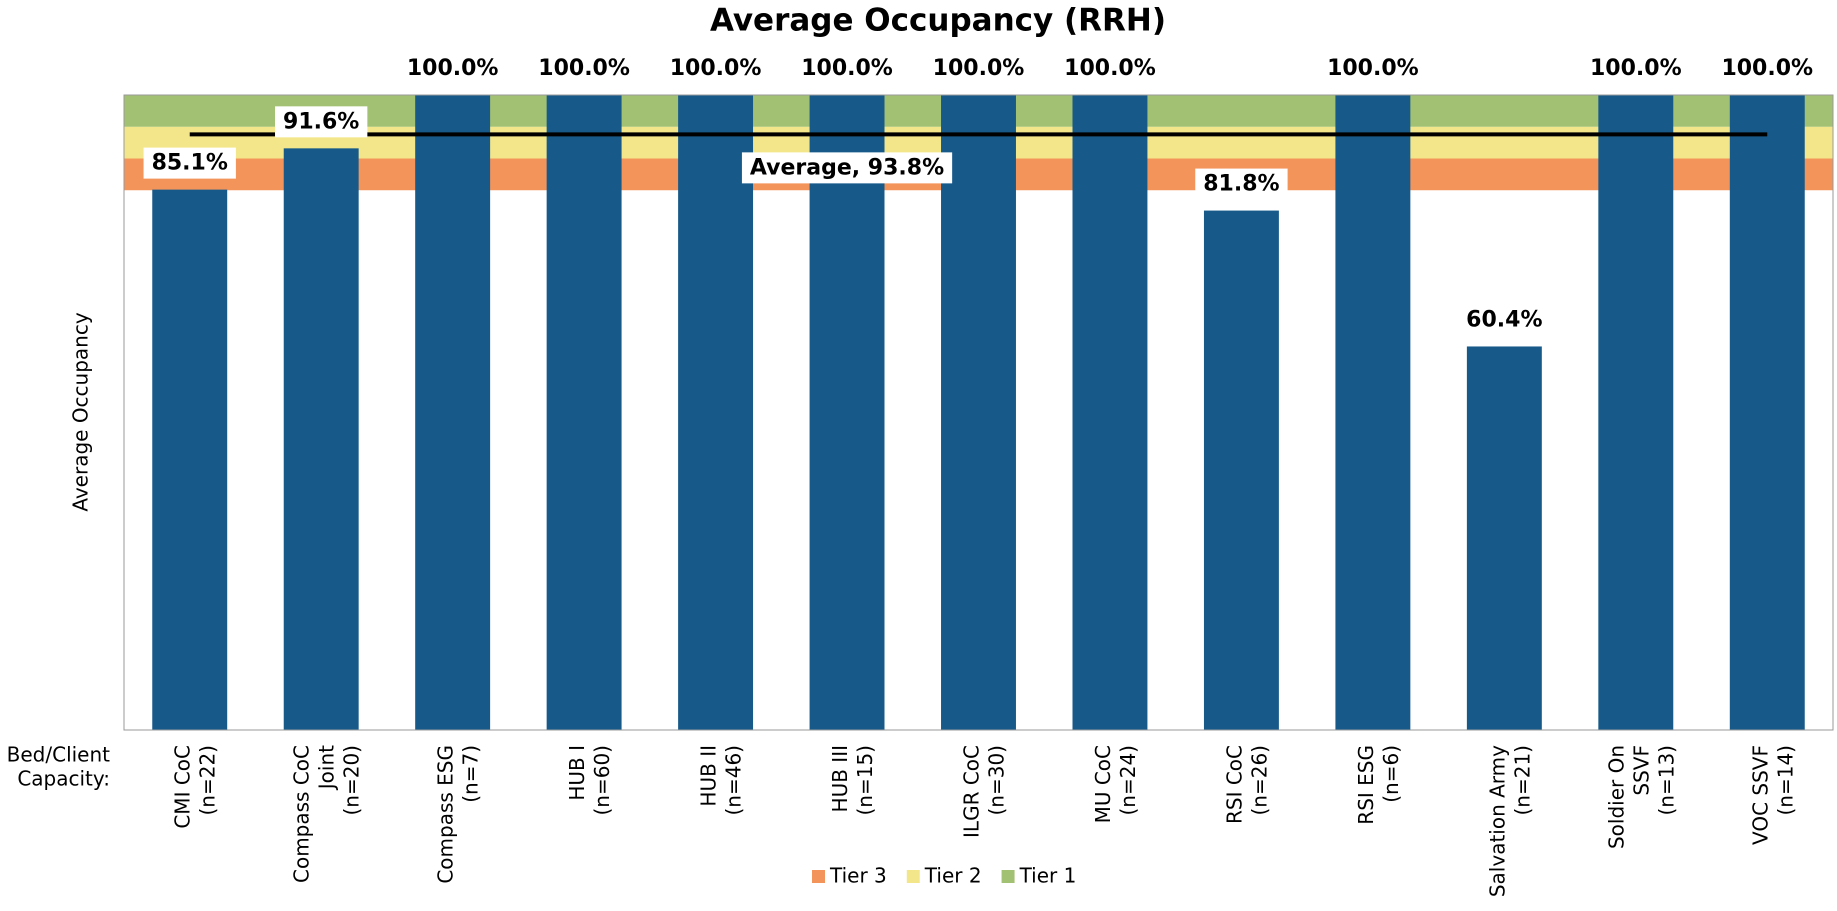 This screenshot has height=911, width=1837. Describe the element at coordinates (577, 773) in the screenshot. I see `x-tick-label: HUB I` at that location.